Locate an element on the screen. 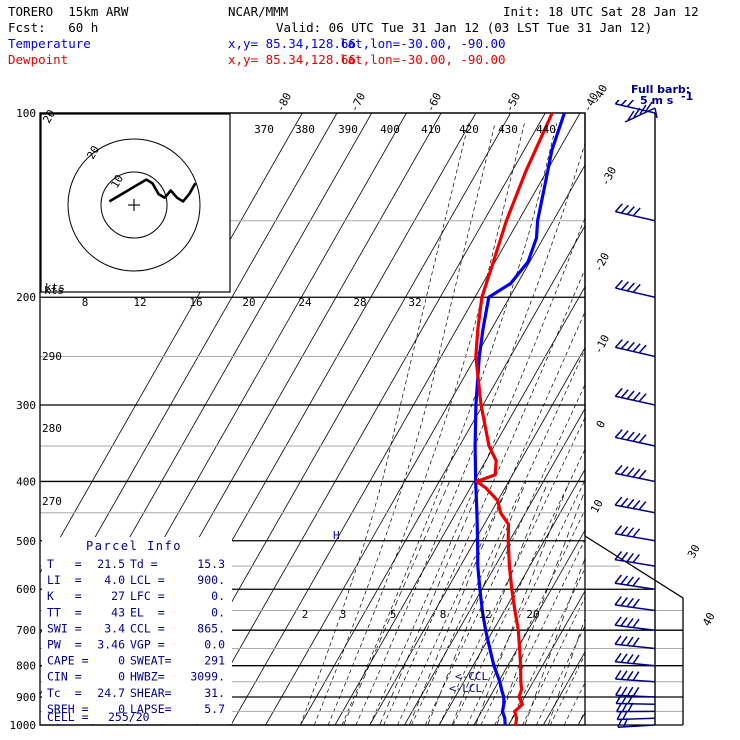 This screenshot has height=740, width=740. parcel-cell-value: 255/20 is located at coordinates (129, 717).